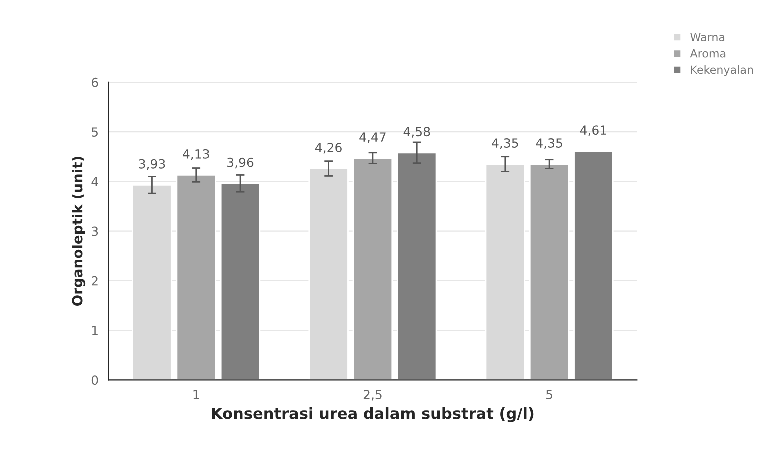 This screenshot has height=458, width=777. I want to click on data-label: 3,93, so click(152, 164).